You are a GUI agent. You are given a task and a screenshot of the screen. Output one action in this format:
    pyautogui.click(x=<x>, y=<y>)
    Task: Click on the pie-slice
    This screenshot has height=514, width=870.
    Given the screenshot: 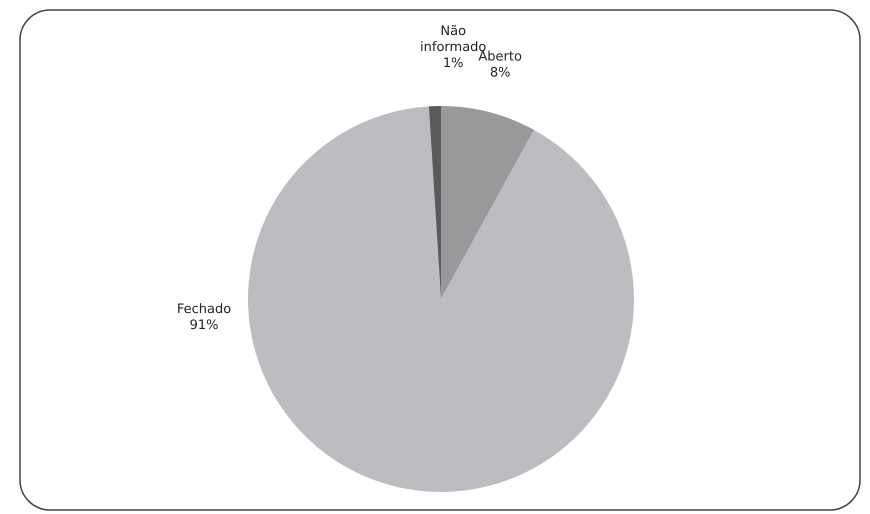 What is the action you would take?
    pyautogui.click(x=487, y=202)
    